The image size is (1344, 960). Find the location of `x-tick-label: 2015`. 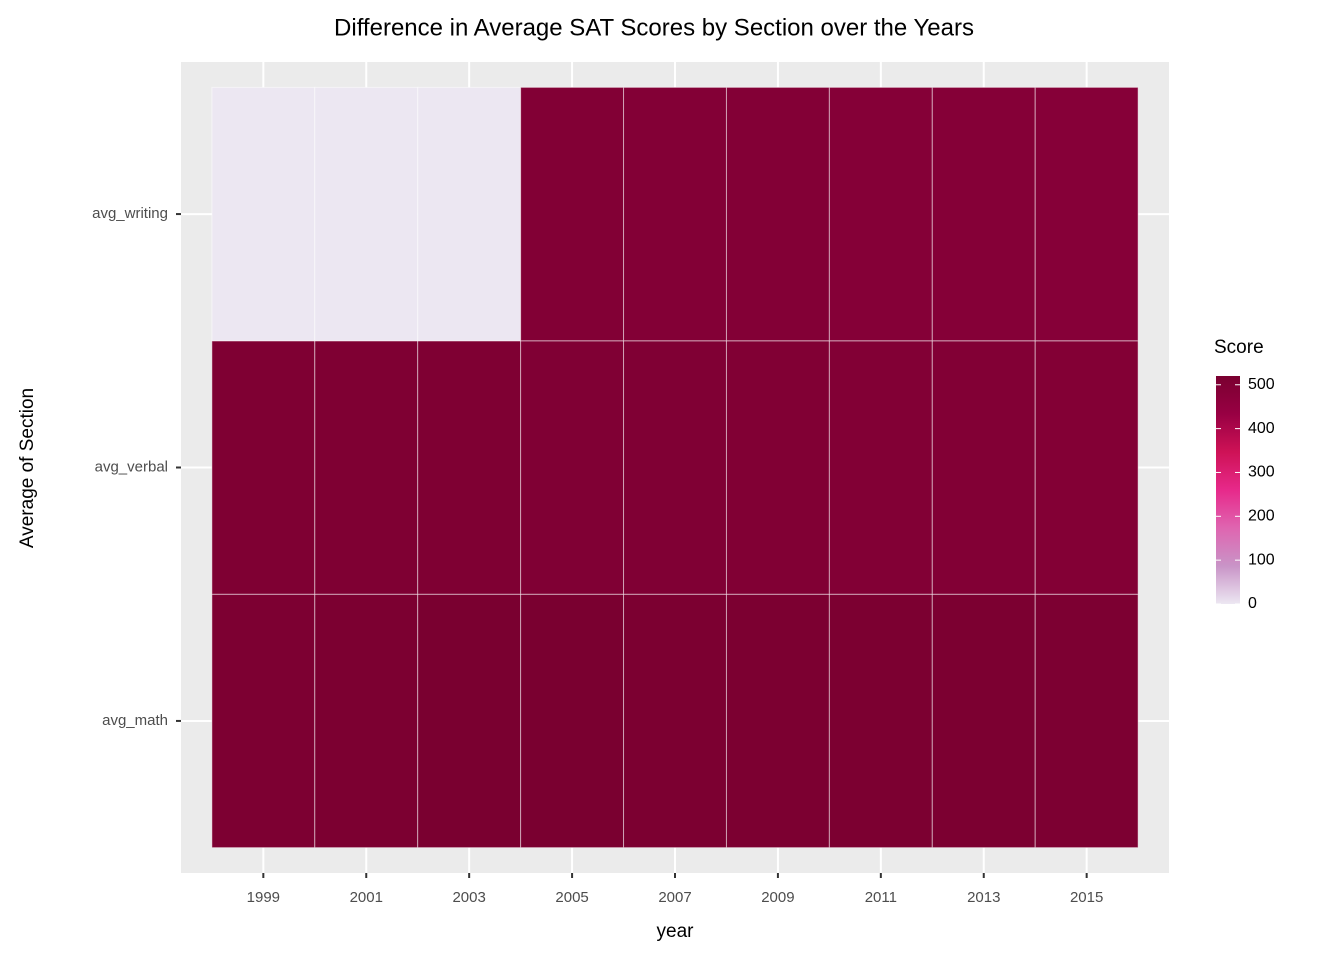

x-tick-label: 2015 is located at coordinates (1086, 897).